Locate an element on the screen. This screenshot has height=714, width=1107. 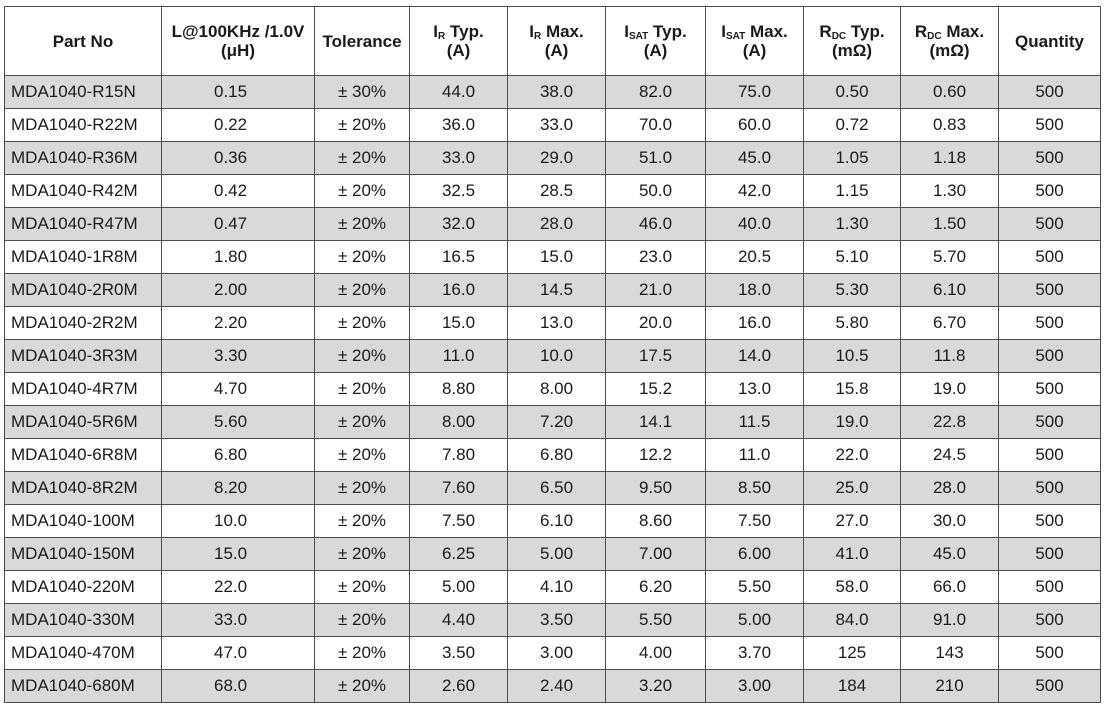
cell-isat-max: 20.5 is located at coordinates (754, 257).